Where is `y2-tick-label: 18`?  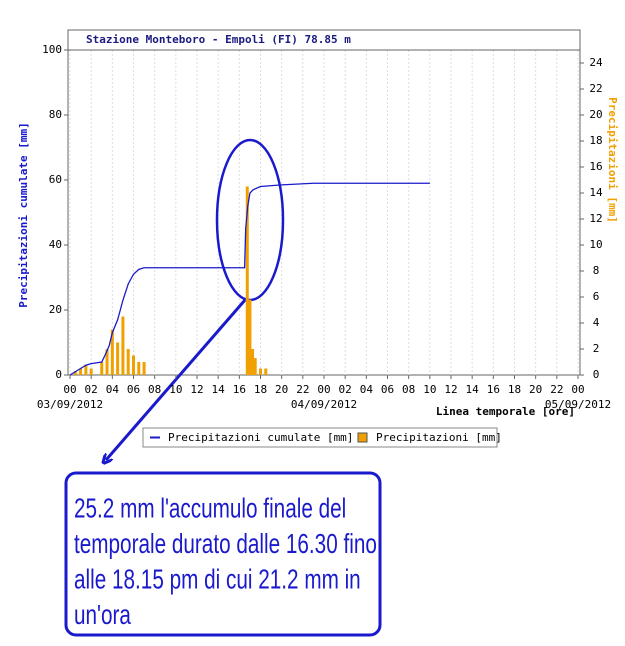 y2-tick-label: 18 is located at coordinates (595, 140).